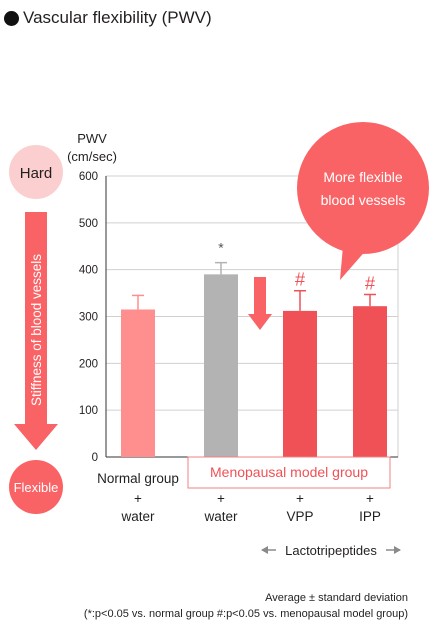 This screenshot has height=630, width=440. I want to click on callout-bubble: More flexible blood vessels, so click(363, 201).